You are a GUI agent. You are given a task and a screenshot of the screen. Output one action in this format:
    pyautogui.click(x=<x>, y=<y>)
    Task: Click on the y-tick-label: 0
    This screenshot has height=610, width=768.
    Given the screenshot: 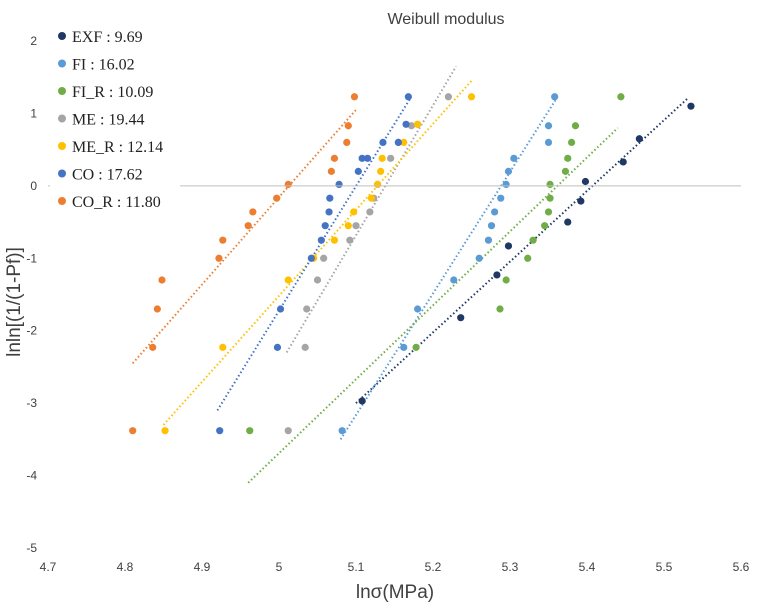 What is the action you would take?
    pyautogui.click(x=33, y=186)
    